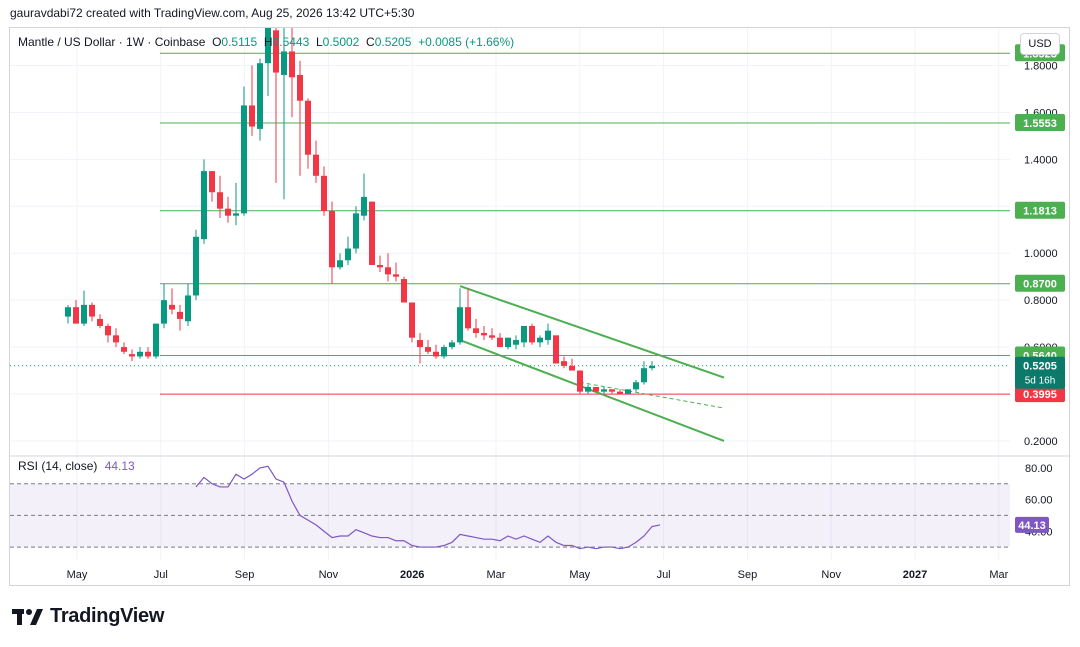 This screenshot has width=1080, height=647. Describe the element at coordinates (466, 42) in the screenshot. I see `change-value: +0.0085 (+1.66%)` at that location.